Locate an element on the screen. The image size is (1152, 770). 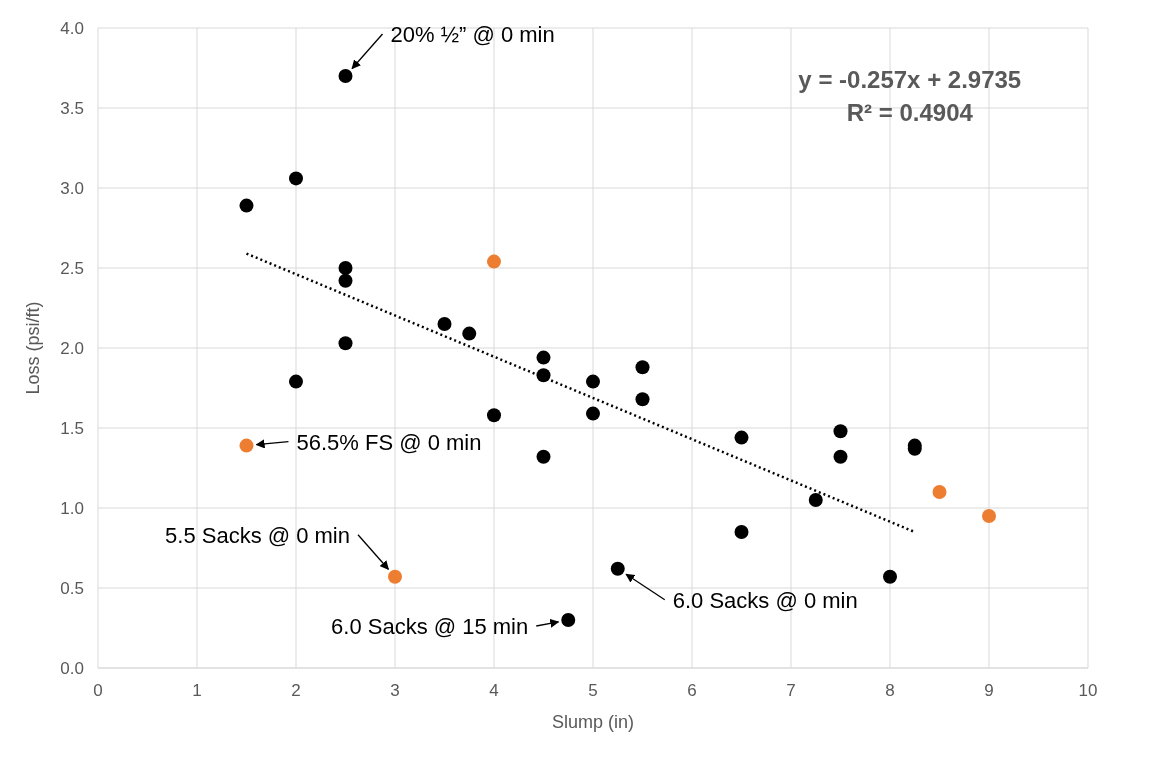
x-tick-label: 9 is located at coordinates (989, 691).